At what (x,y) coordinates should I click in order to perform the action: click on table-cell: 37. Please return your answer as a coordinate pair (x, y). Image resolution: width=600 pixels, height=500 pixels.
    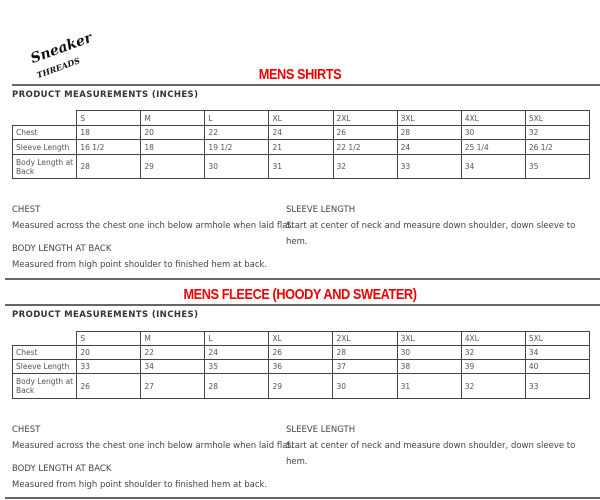
    Looking at the image, I should click on (365, 366).